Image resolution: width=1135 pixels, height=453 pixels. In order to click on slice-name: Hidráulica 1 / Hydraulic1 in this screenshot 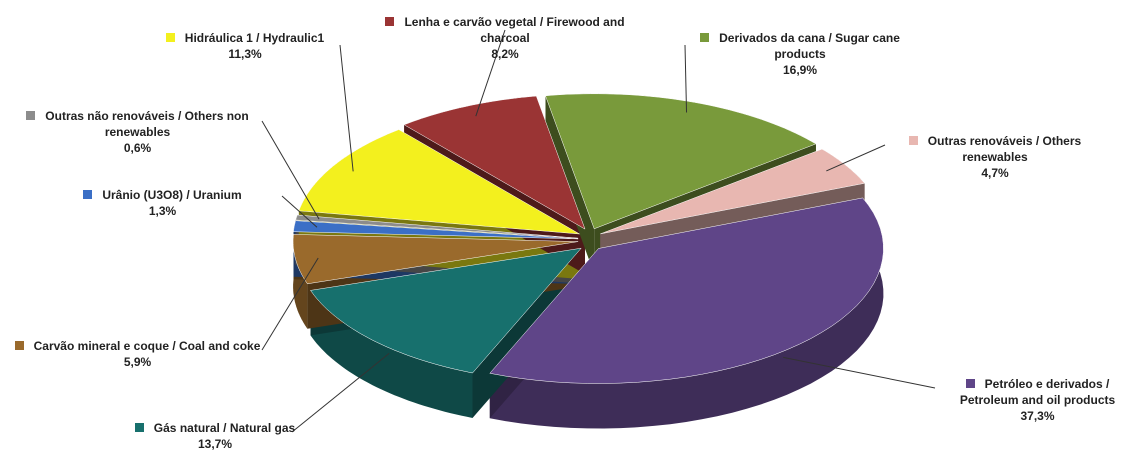, I will do `click(254, 38)`.